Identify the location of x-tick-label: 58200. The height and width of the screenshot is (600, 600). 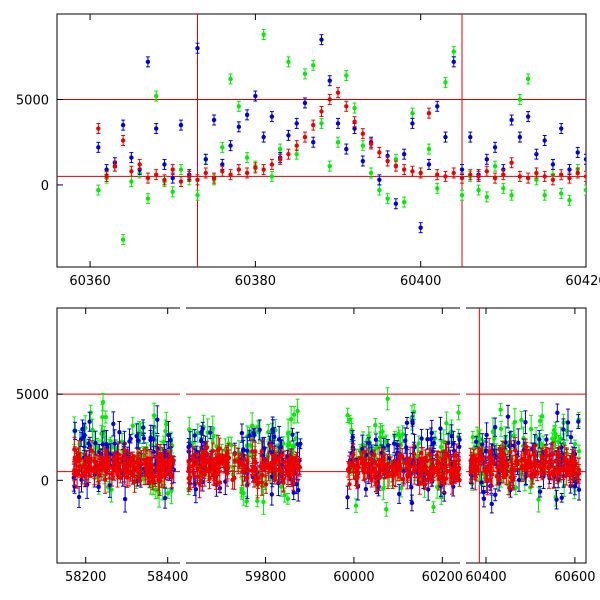
(85, 577).